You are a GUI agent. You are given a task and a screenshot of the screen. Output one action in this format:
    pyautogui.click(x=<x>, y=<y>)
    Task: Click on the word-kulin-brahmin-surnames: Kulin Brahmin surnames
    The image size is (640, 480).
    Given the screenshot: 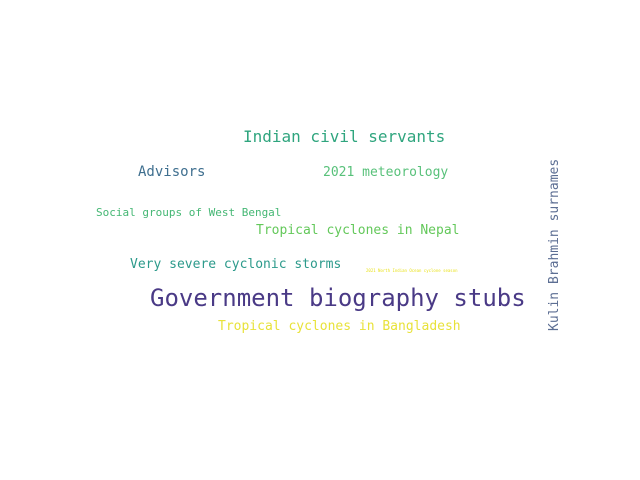 What is the action you would take?
    pyautogui.click(x=554, y=244)
    